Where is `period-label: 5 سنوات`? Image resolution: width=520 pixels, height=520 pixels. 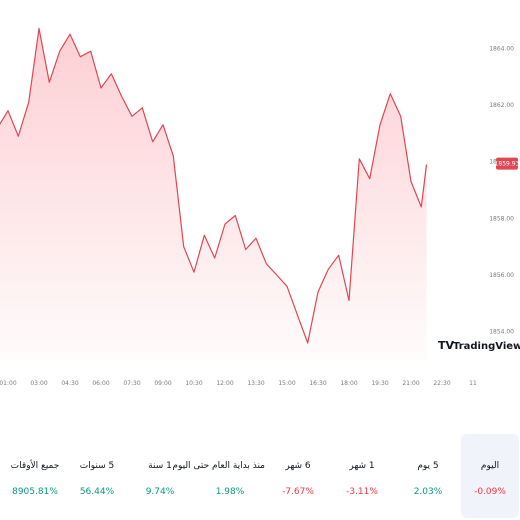 period-label: 5 سنوات is located at coordinates (97, 466).